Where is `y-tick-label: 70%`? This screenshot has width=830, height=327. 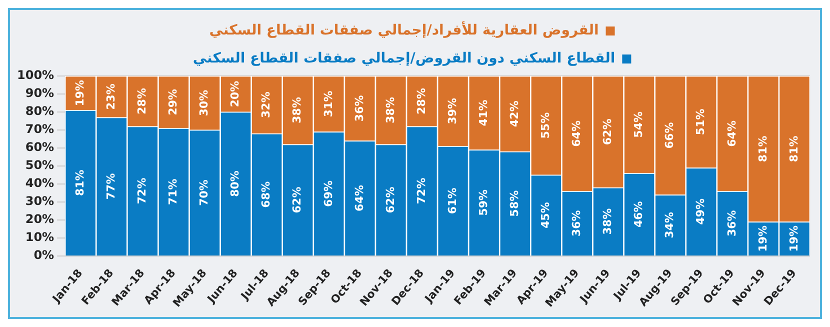 y-tick-label: 70% is located at coordinates (39, 129).